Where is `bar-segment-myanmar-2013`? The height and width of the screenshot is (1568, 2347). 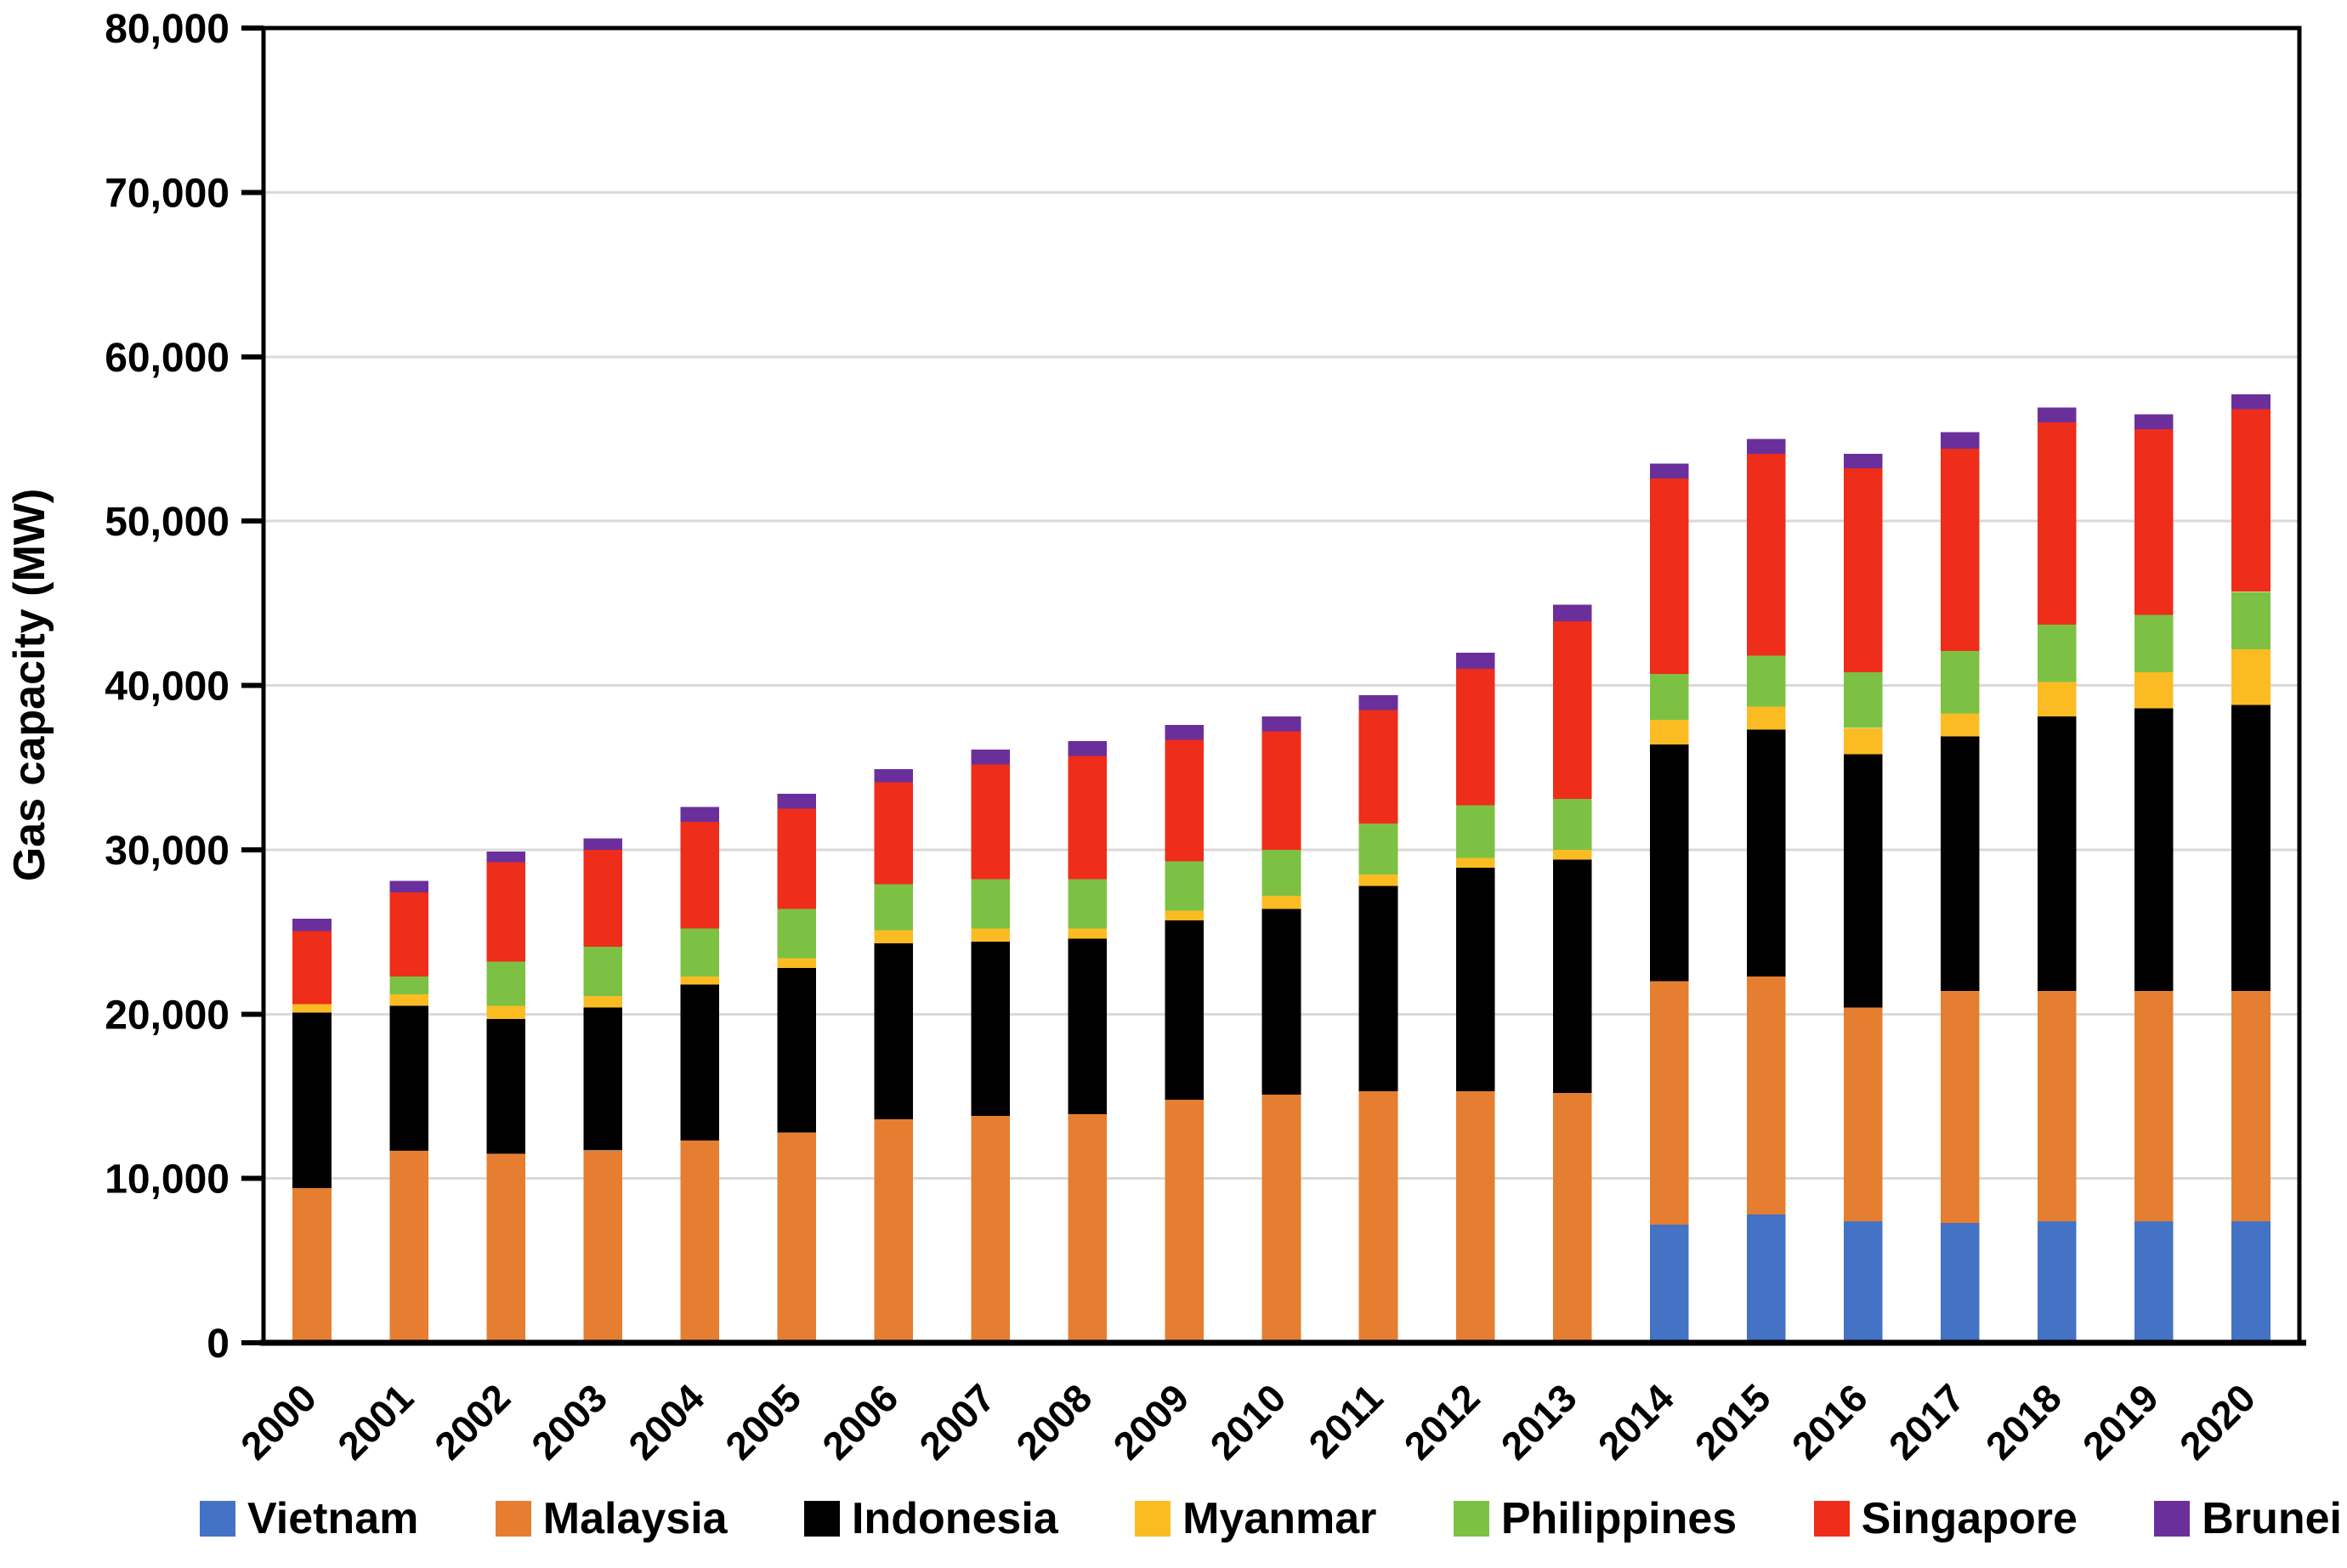
bar-segment-myanmar-2013 is located at coordinates (1572, 854).